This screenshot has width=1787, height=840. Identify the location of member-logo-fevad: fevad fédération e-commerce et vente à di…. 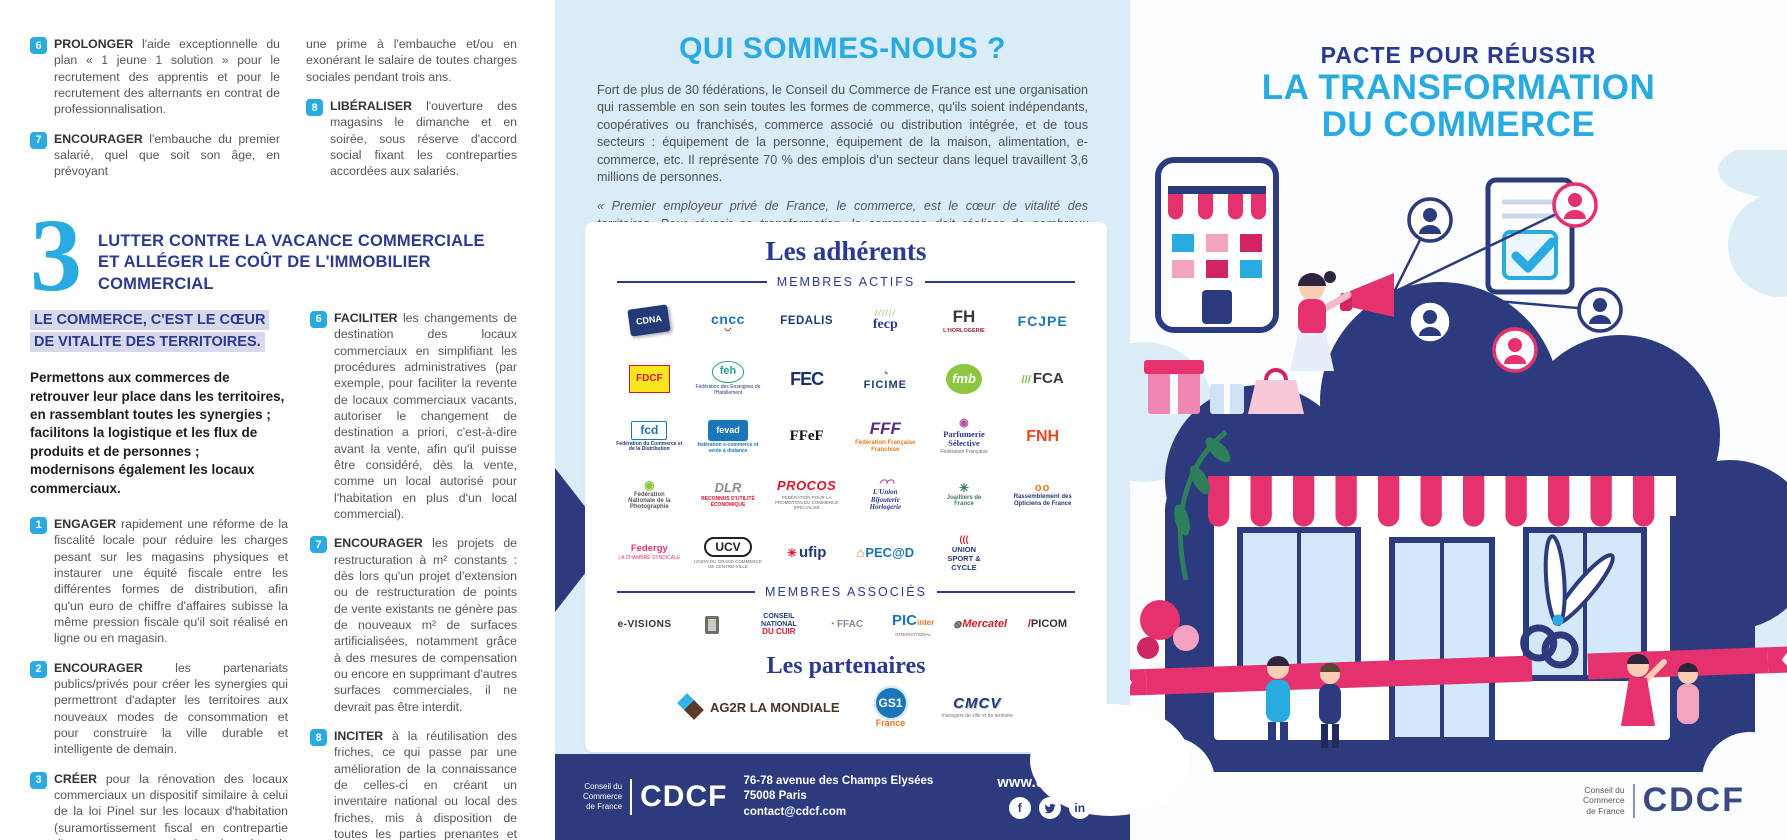
(728, 437).